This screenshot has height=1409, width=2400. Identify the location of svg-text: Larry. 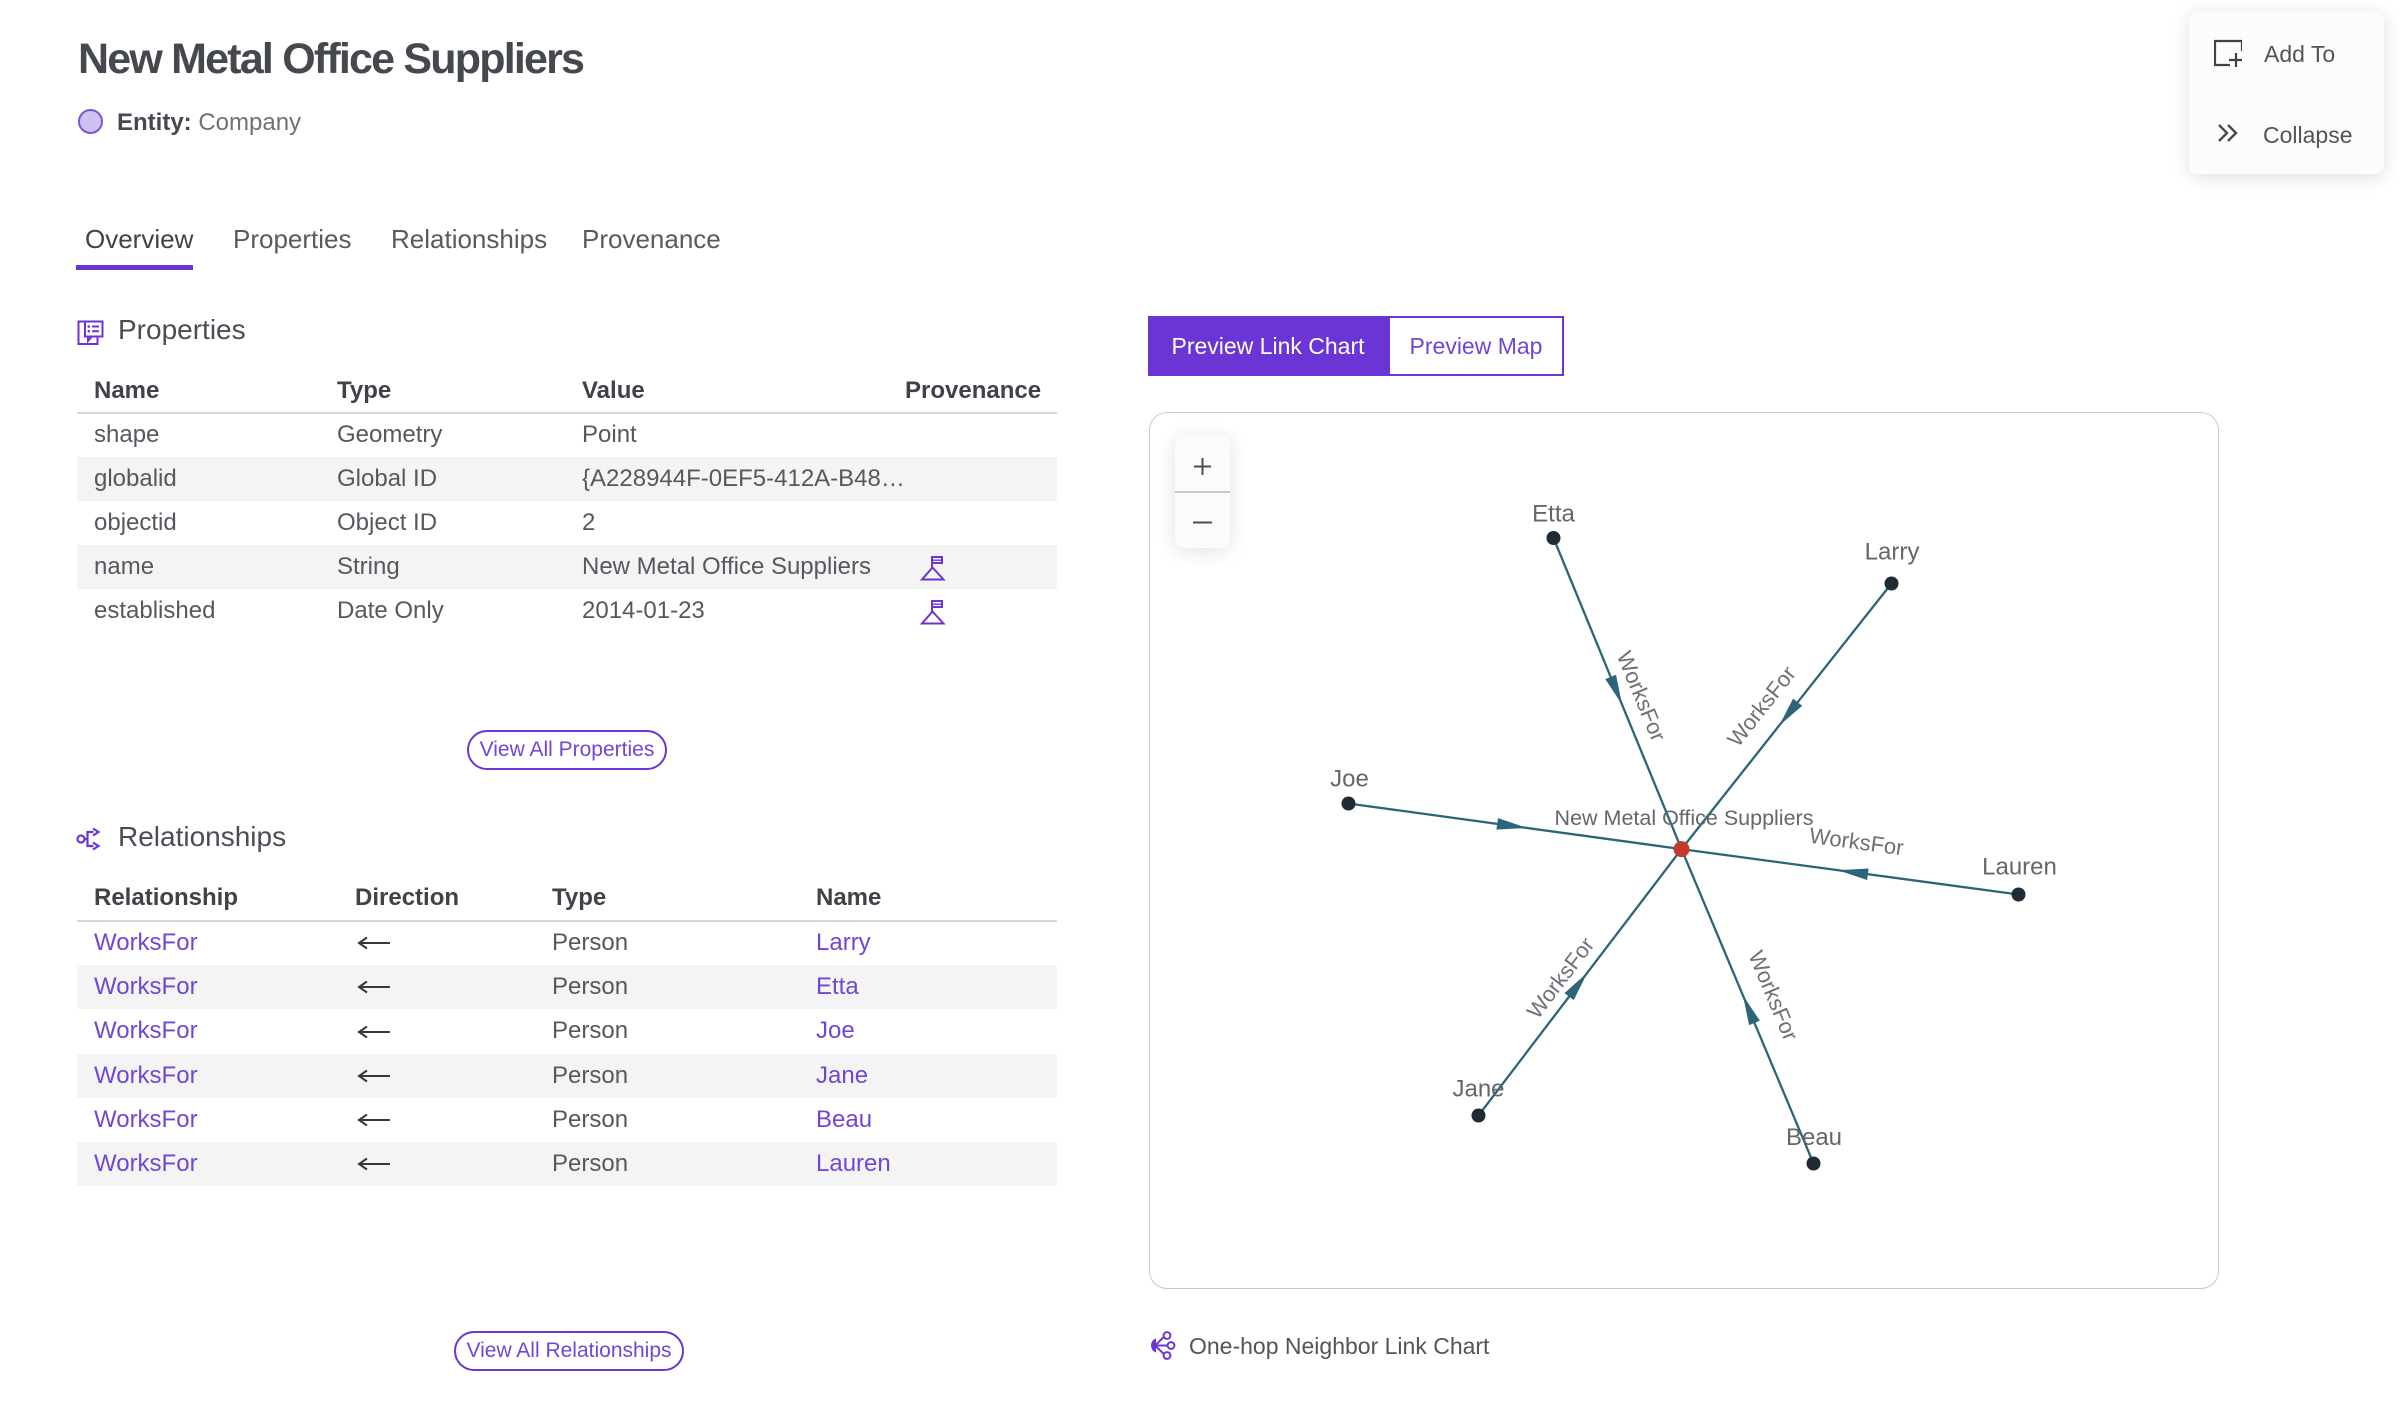
(1891, 551).